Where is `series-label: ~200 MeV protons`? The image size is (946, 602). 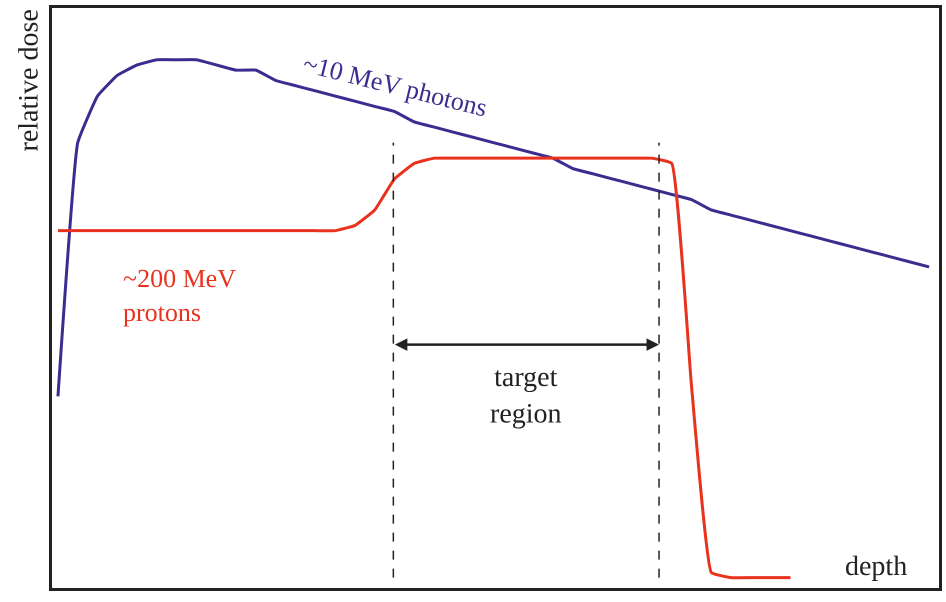 series-label: ~200 MeV protons is located at coordinates (179, 295).